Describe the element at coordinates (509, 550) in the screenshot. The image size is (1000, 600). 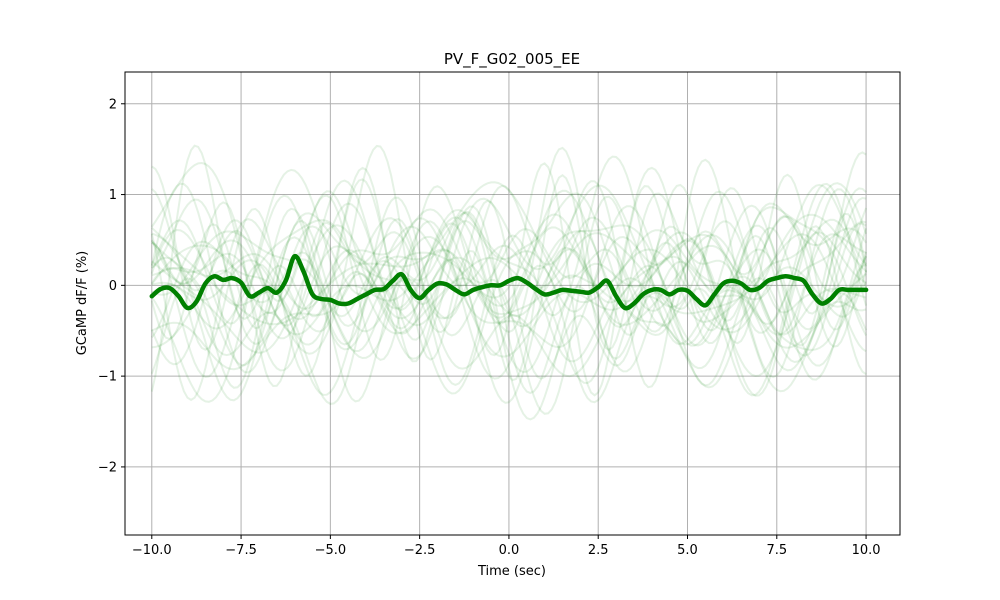
I see `x-tick-label: 0.0` at that location.